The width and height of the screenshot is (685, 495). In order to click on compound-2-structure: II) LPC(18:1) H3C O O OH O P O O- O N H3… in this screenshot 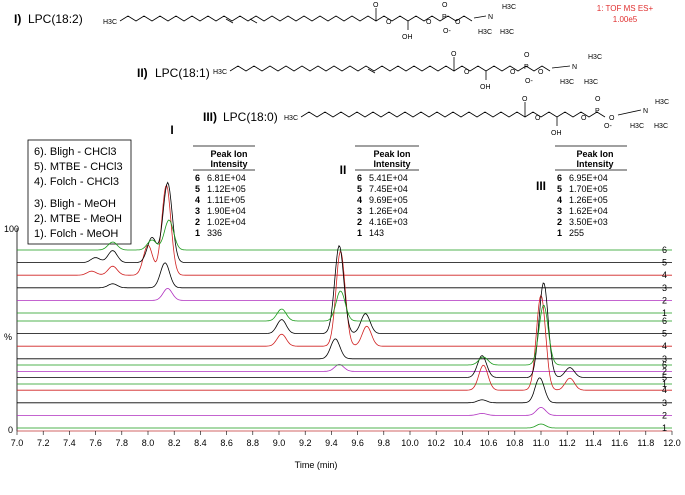, I will do `click(369, 71)`.